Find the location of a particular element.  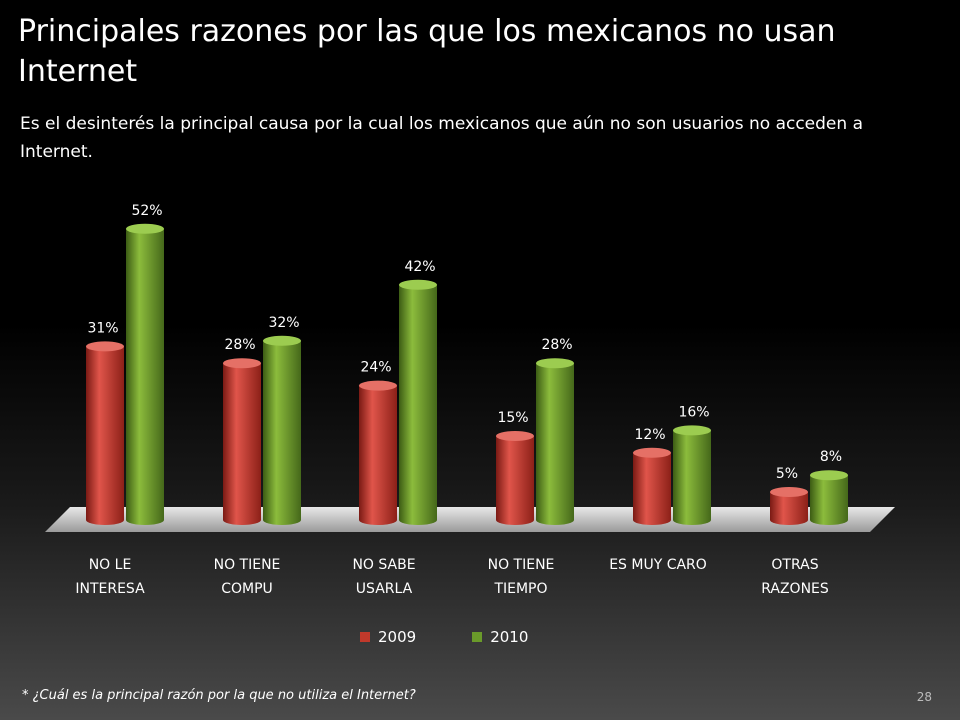

category-label-0: NO LE INTERESA is located at coordinates (110, 577).